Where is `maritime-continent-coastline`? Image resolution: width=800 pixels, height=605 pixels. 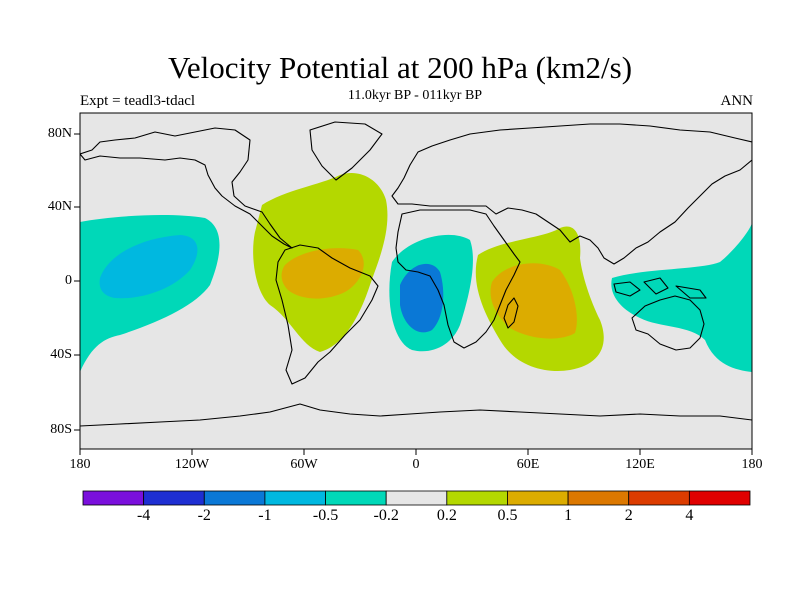
maritime-continent-coastline is located at coordinates (660, 288).